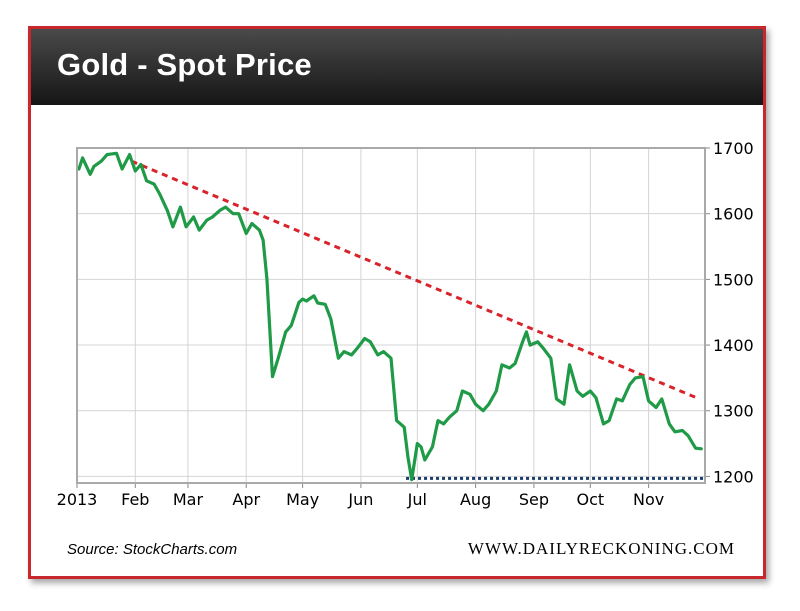 Image resolution: width=800 pixels, height=611 pixels. What do you see at coordinates (77, 499) in the screenshot?
I see `x-tick-label: 2013` at bounding box center [77, 499].